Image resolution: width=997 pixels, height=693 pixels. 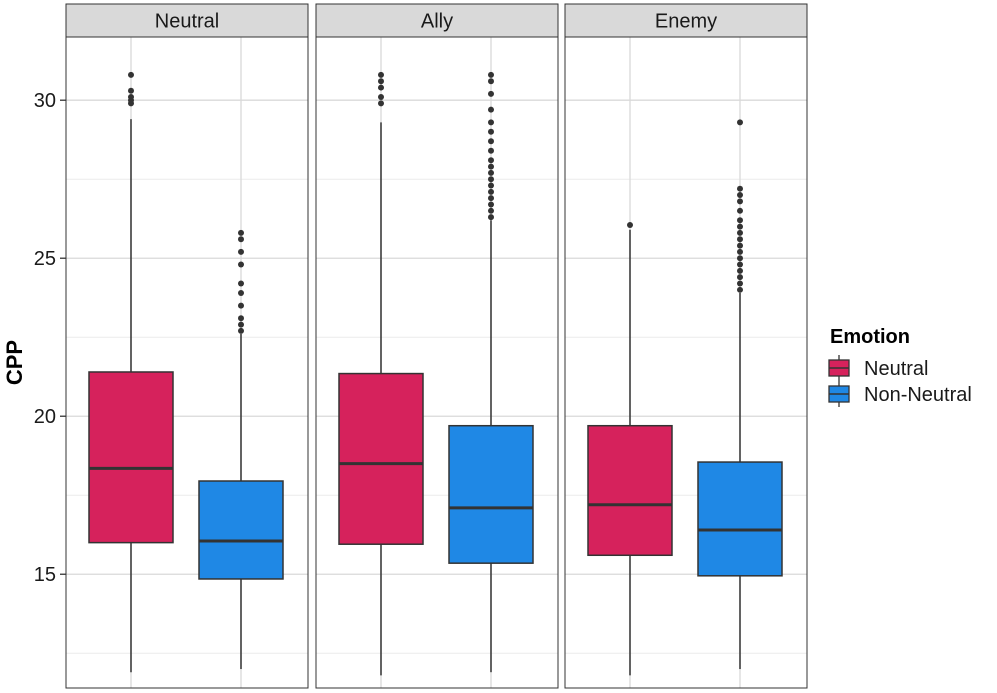 I want to click on y-tick-label: 25, so click(x=45, y=259).